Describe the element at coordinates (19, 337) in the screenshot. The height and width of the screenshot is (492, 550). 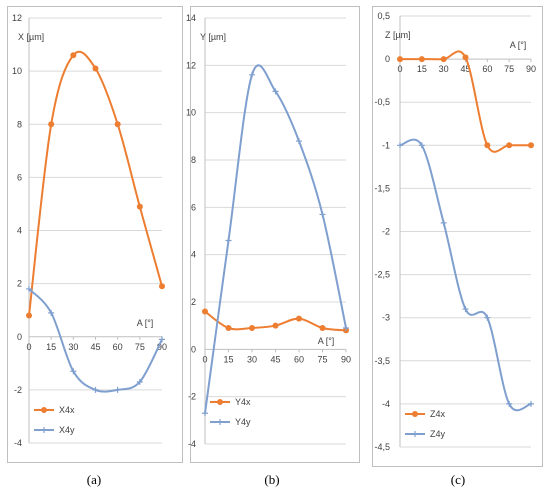
I see `panel-0-y-tick-label: 0` at that location.